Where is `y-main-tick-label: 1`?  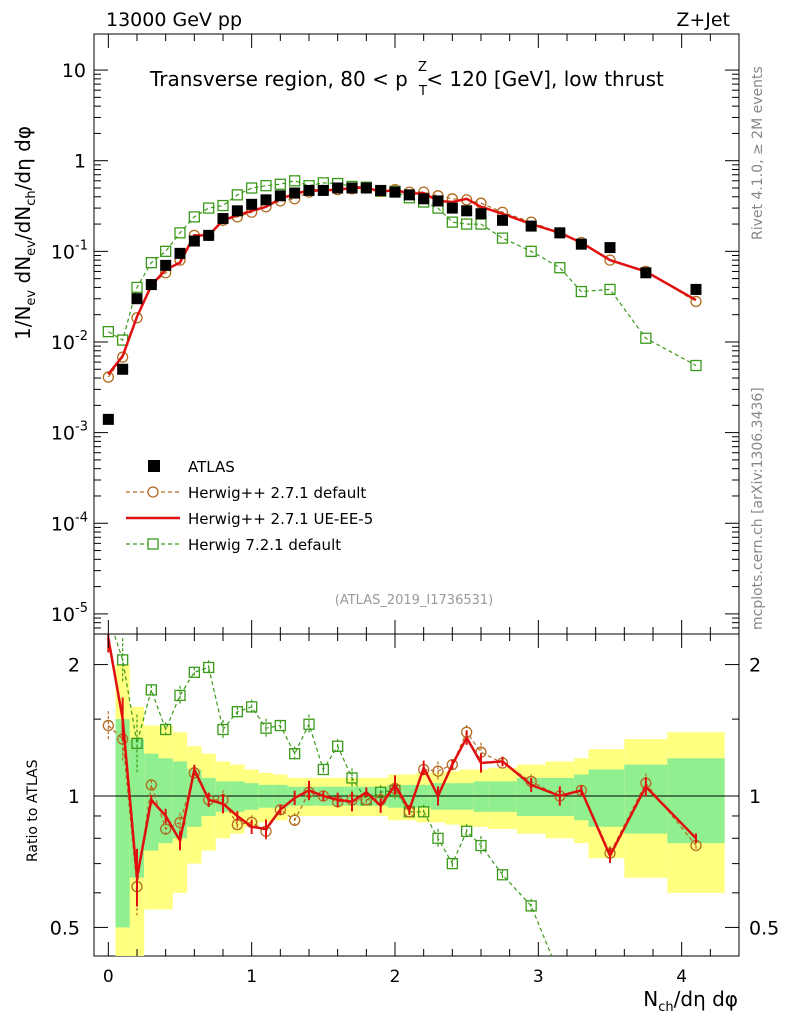 y-main-tick-label: 1 is located at coordinates (80, 162).